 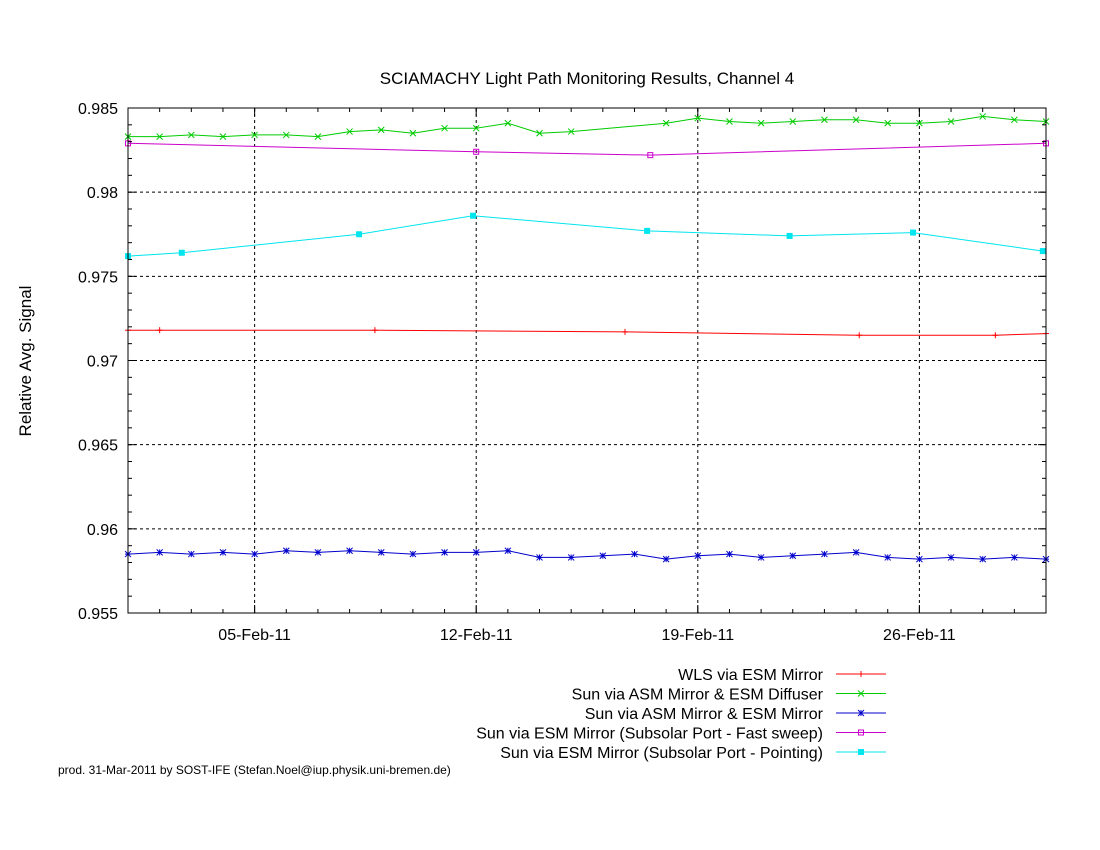 I want to click on y-tick-label: 0.97, so click(x=102, y=362).